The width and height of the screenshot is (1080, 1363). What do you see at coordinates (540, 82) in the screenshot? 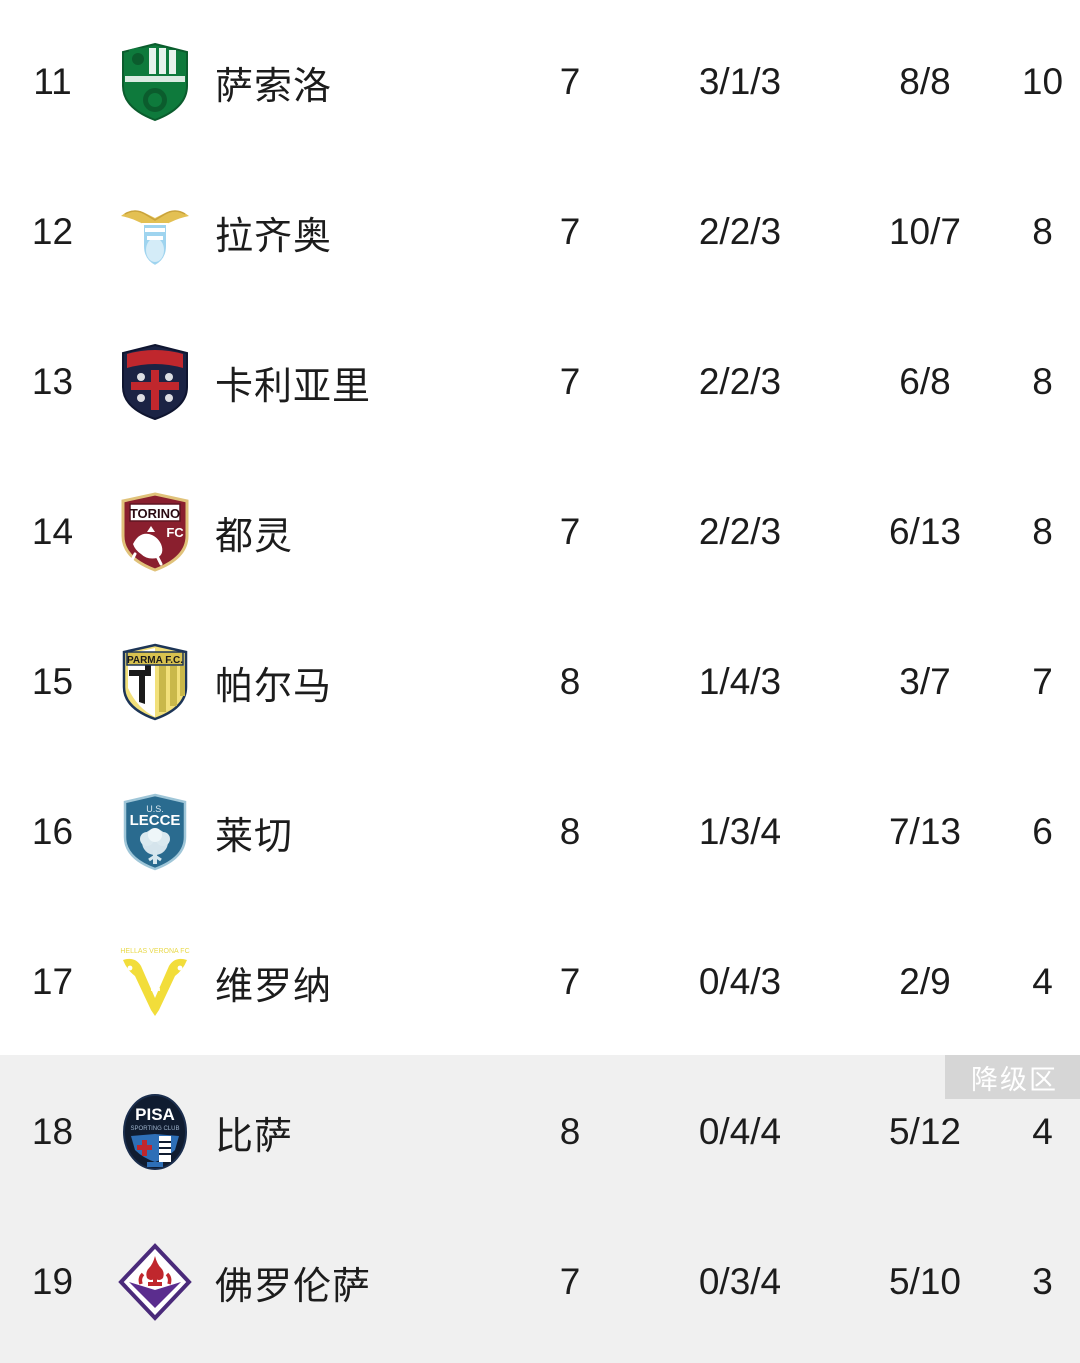
I see `table-row: 11 萨索洛 7 3/1/3 8/8 10` at bounding box center [540, 82].